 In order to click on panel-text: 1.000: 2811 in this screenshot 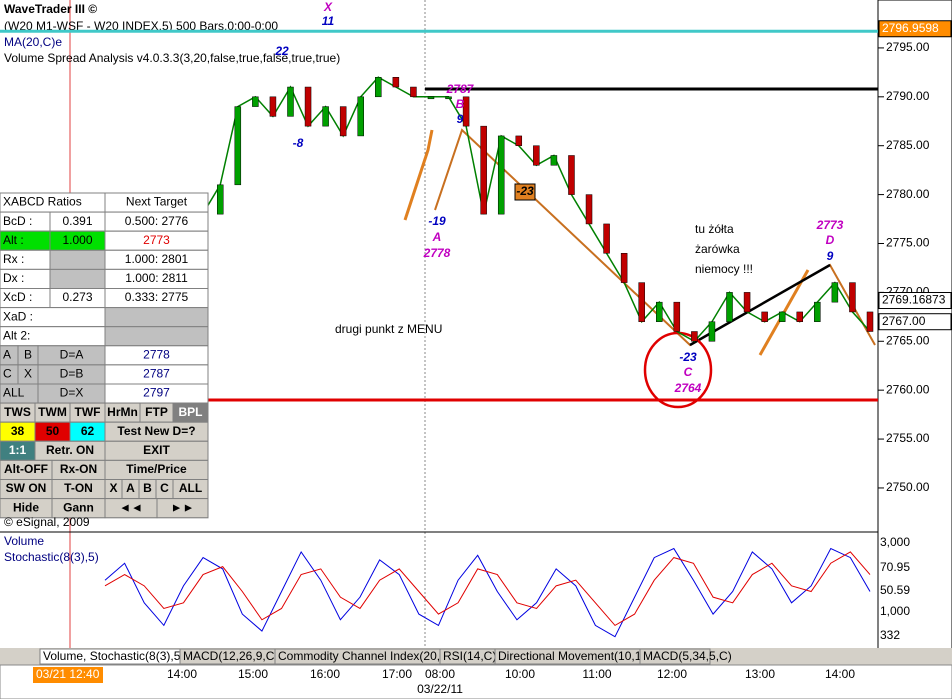, I will do `click(156, 278)`.